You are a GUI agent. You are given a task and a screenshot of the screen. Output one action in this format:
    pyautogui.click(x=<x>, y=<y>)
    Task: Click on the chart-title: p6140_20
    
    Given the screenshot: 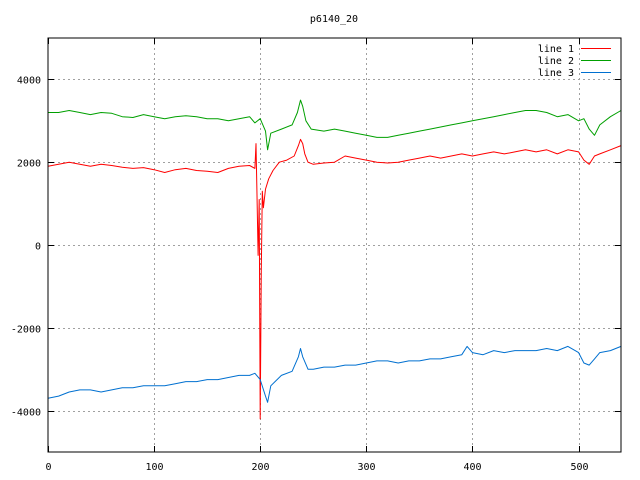 What is the action you would take?
    pyautogui.click(x=334, y=19)
    